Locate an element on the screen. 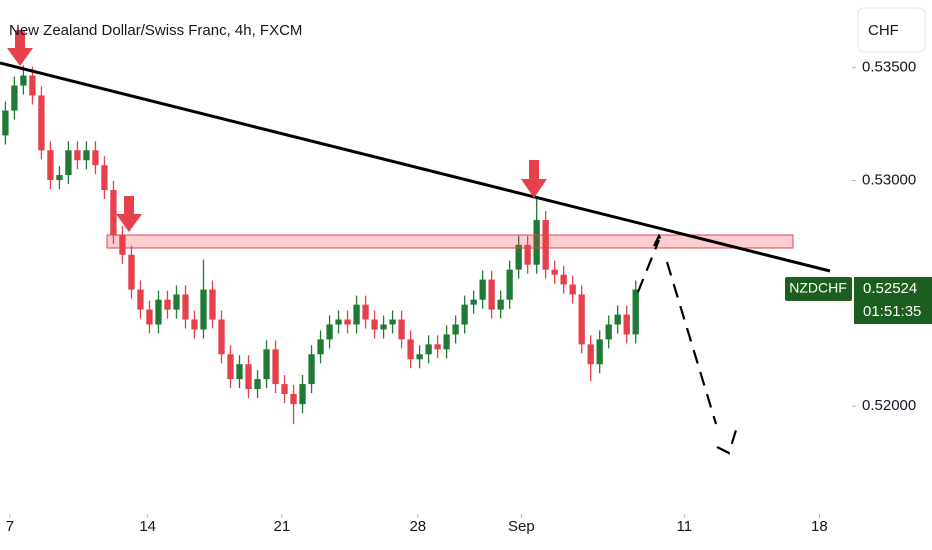 The width and height of the screenshot is (932, 550). symbol-label: NZDCHF is located at coordinates (818, 288).